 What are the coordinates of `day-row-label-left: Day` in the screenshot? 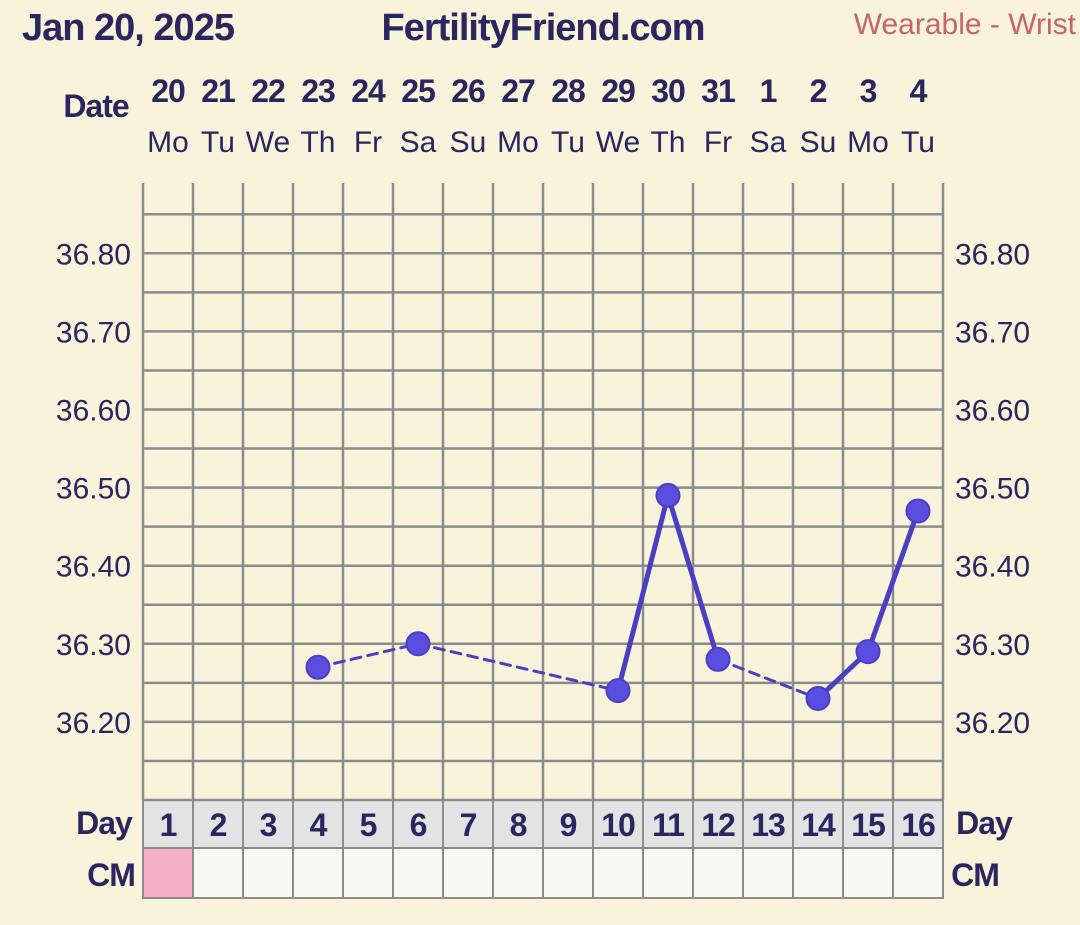 It's located at (104, 823).